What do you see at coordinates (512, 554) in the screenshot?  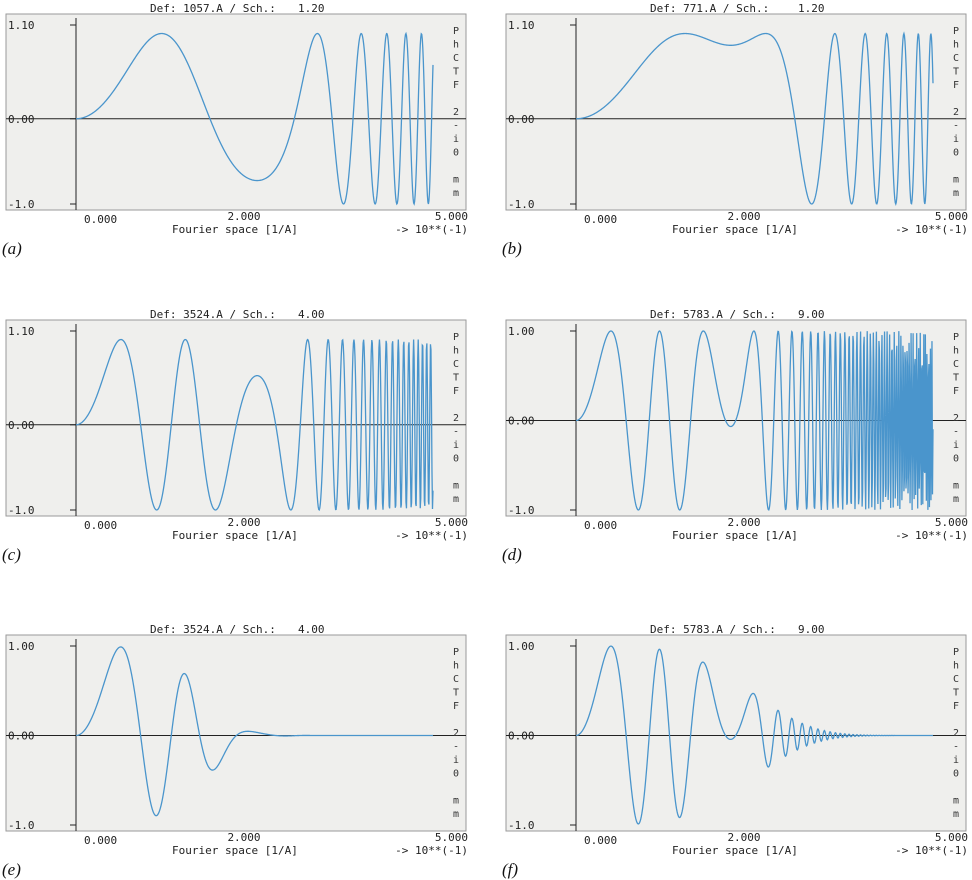 I see `caption-d: (d)` at bounding box center [512, 554].